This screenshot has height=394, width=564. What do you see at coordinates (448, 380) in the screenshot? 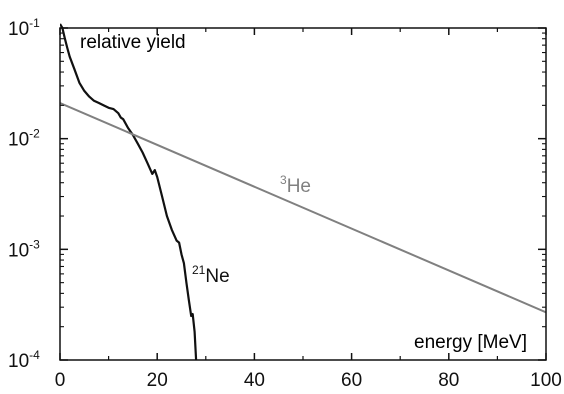
I see `x-tick-label: 80` at bounding box center [448, 380].